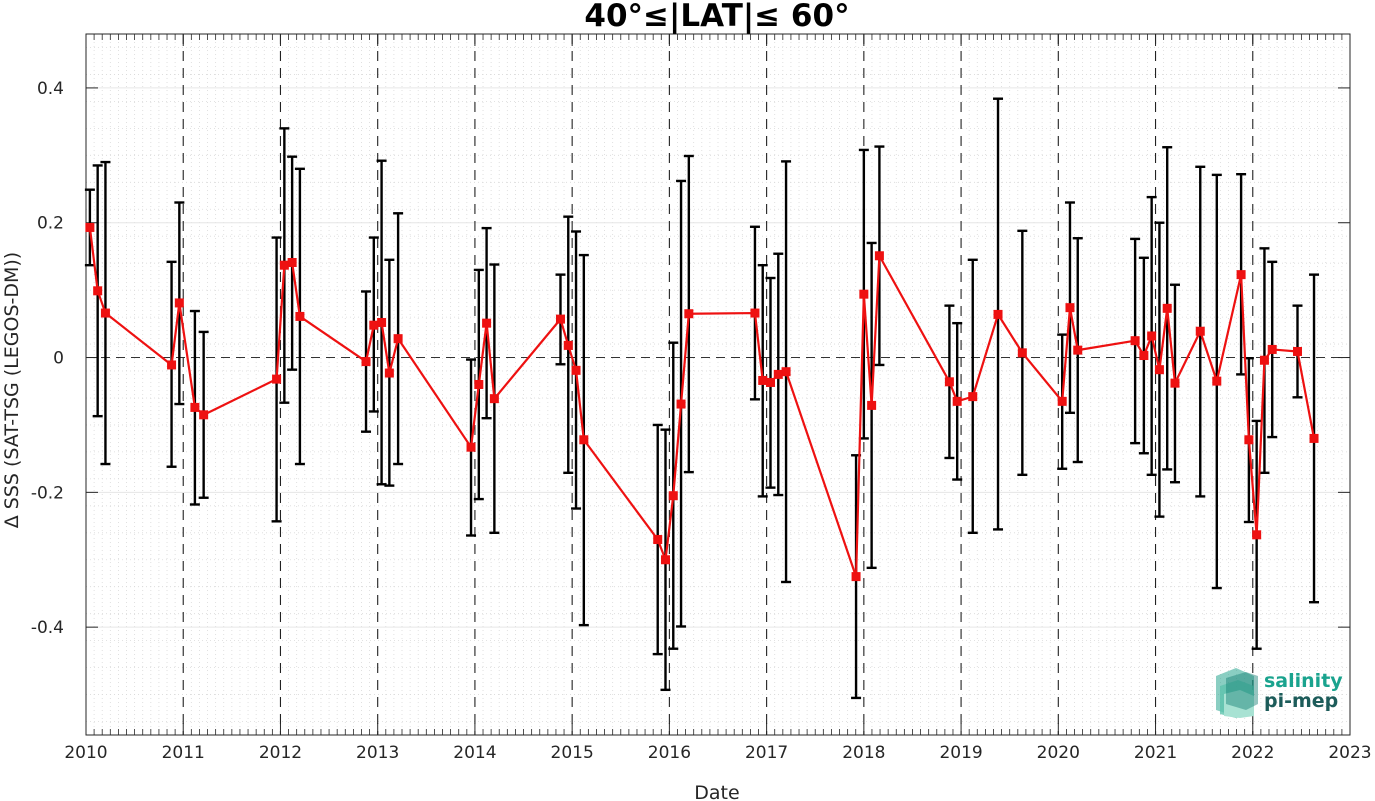  Describe the element at coordinates (50, 89) in the screenshot. I see `y-tick-label: 0.4` at that location.